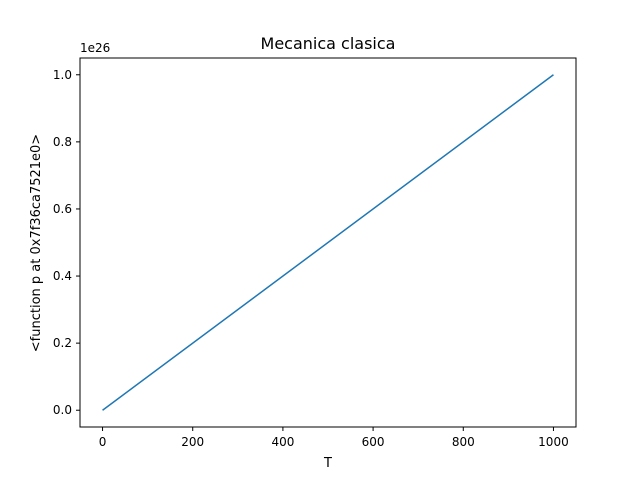 Image resolution: width=640 pixels, height=480 pixels. What do you see at coordinates (463, 442) in the screenshot?
I see `x-tick-label: 800` at bounding box center [463, 442].